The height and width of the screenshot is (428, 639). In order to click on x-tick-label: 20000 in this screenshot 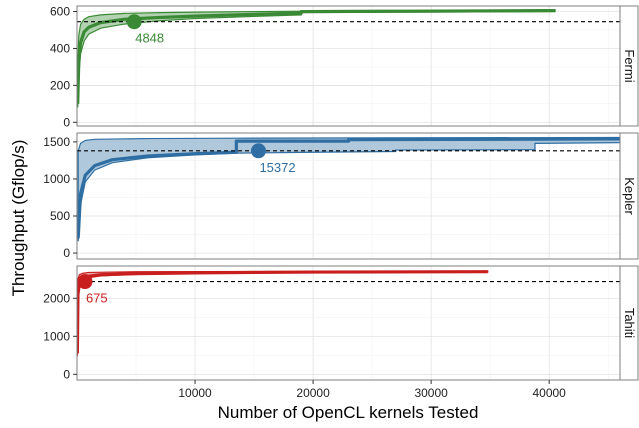, I will do `click(313, 393)`.